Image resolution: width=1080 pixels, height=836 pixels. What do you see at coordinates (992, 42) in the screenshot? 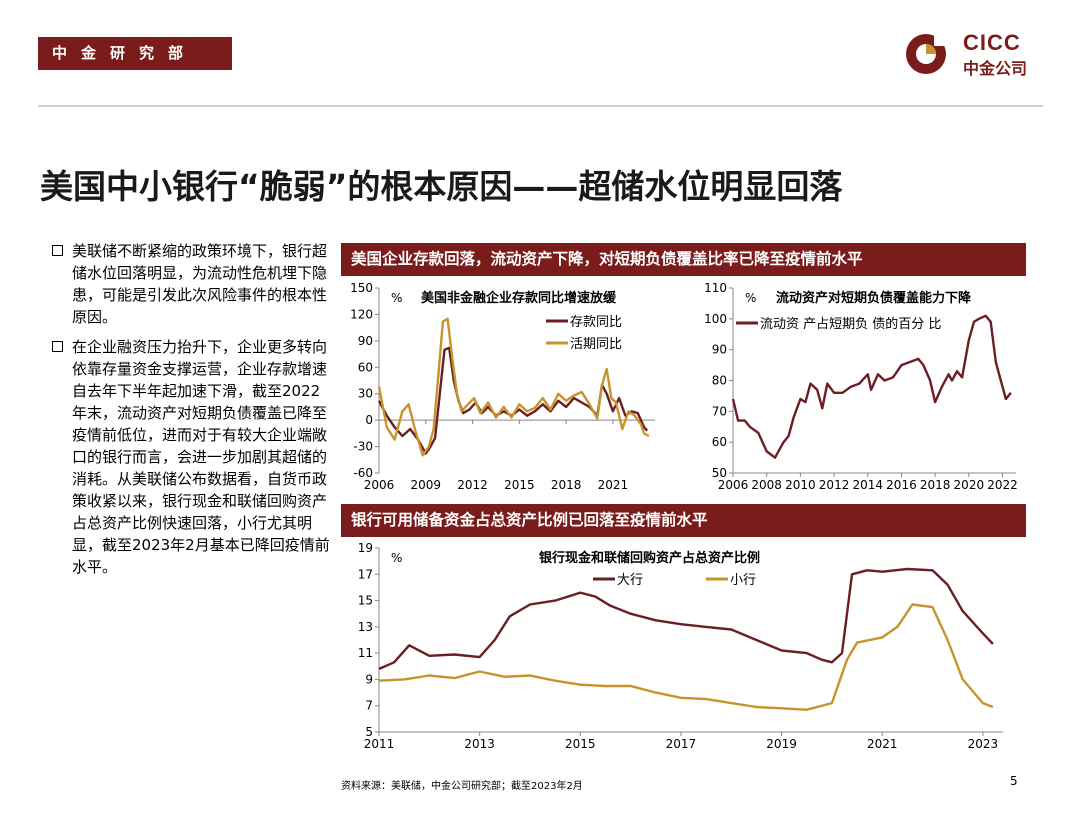
I see `logo-text-en: CICC` at bounding box center [992, 42].